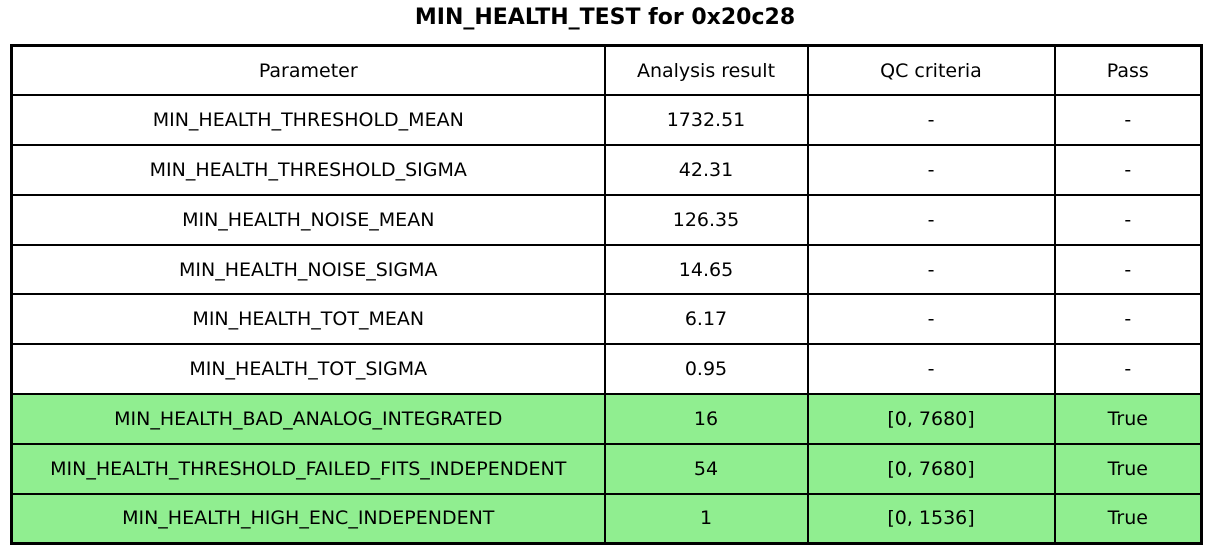  What do you see at coordinates (308, 518) in the screenshot?
I see `parameter-cell: MIN_HEALTH_HIGH_ENC_INDEPENDENT` at bounding box center [308, 518].